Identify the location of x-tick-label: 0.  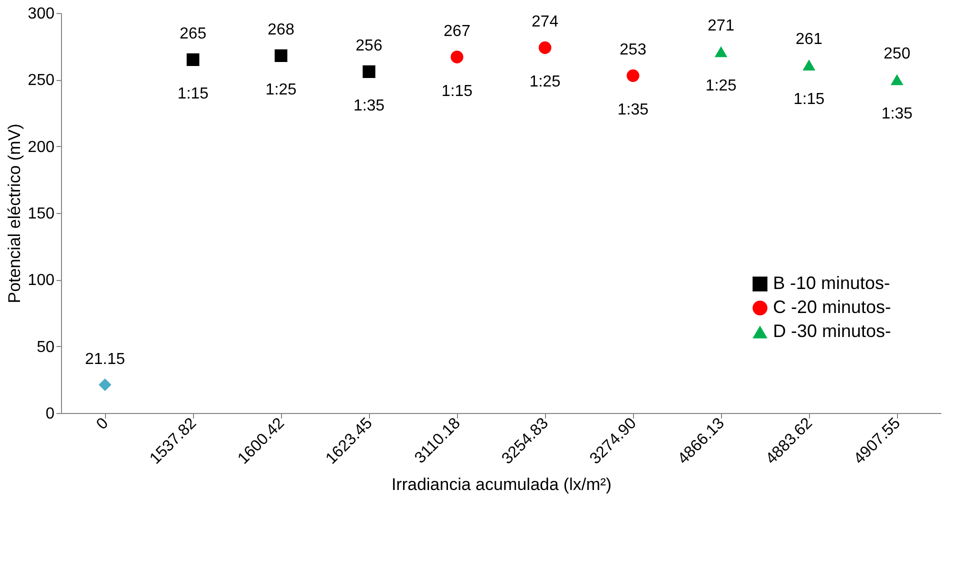
(103, 424).